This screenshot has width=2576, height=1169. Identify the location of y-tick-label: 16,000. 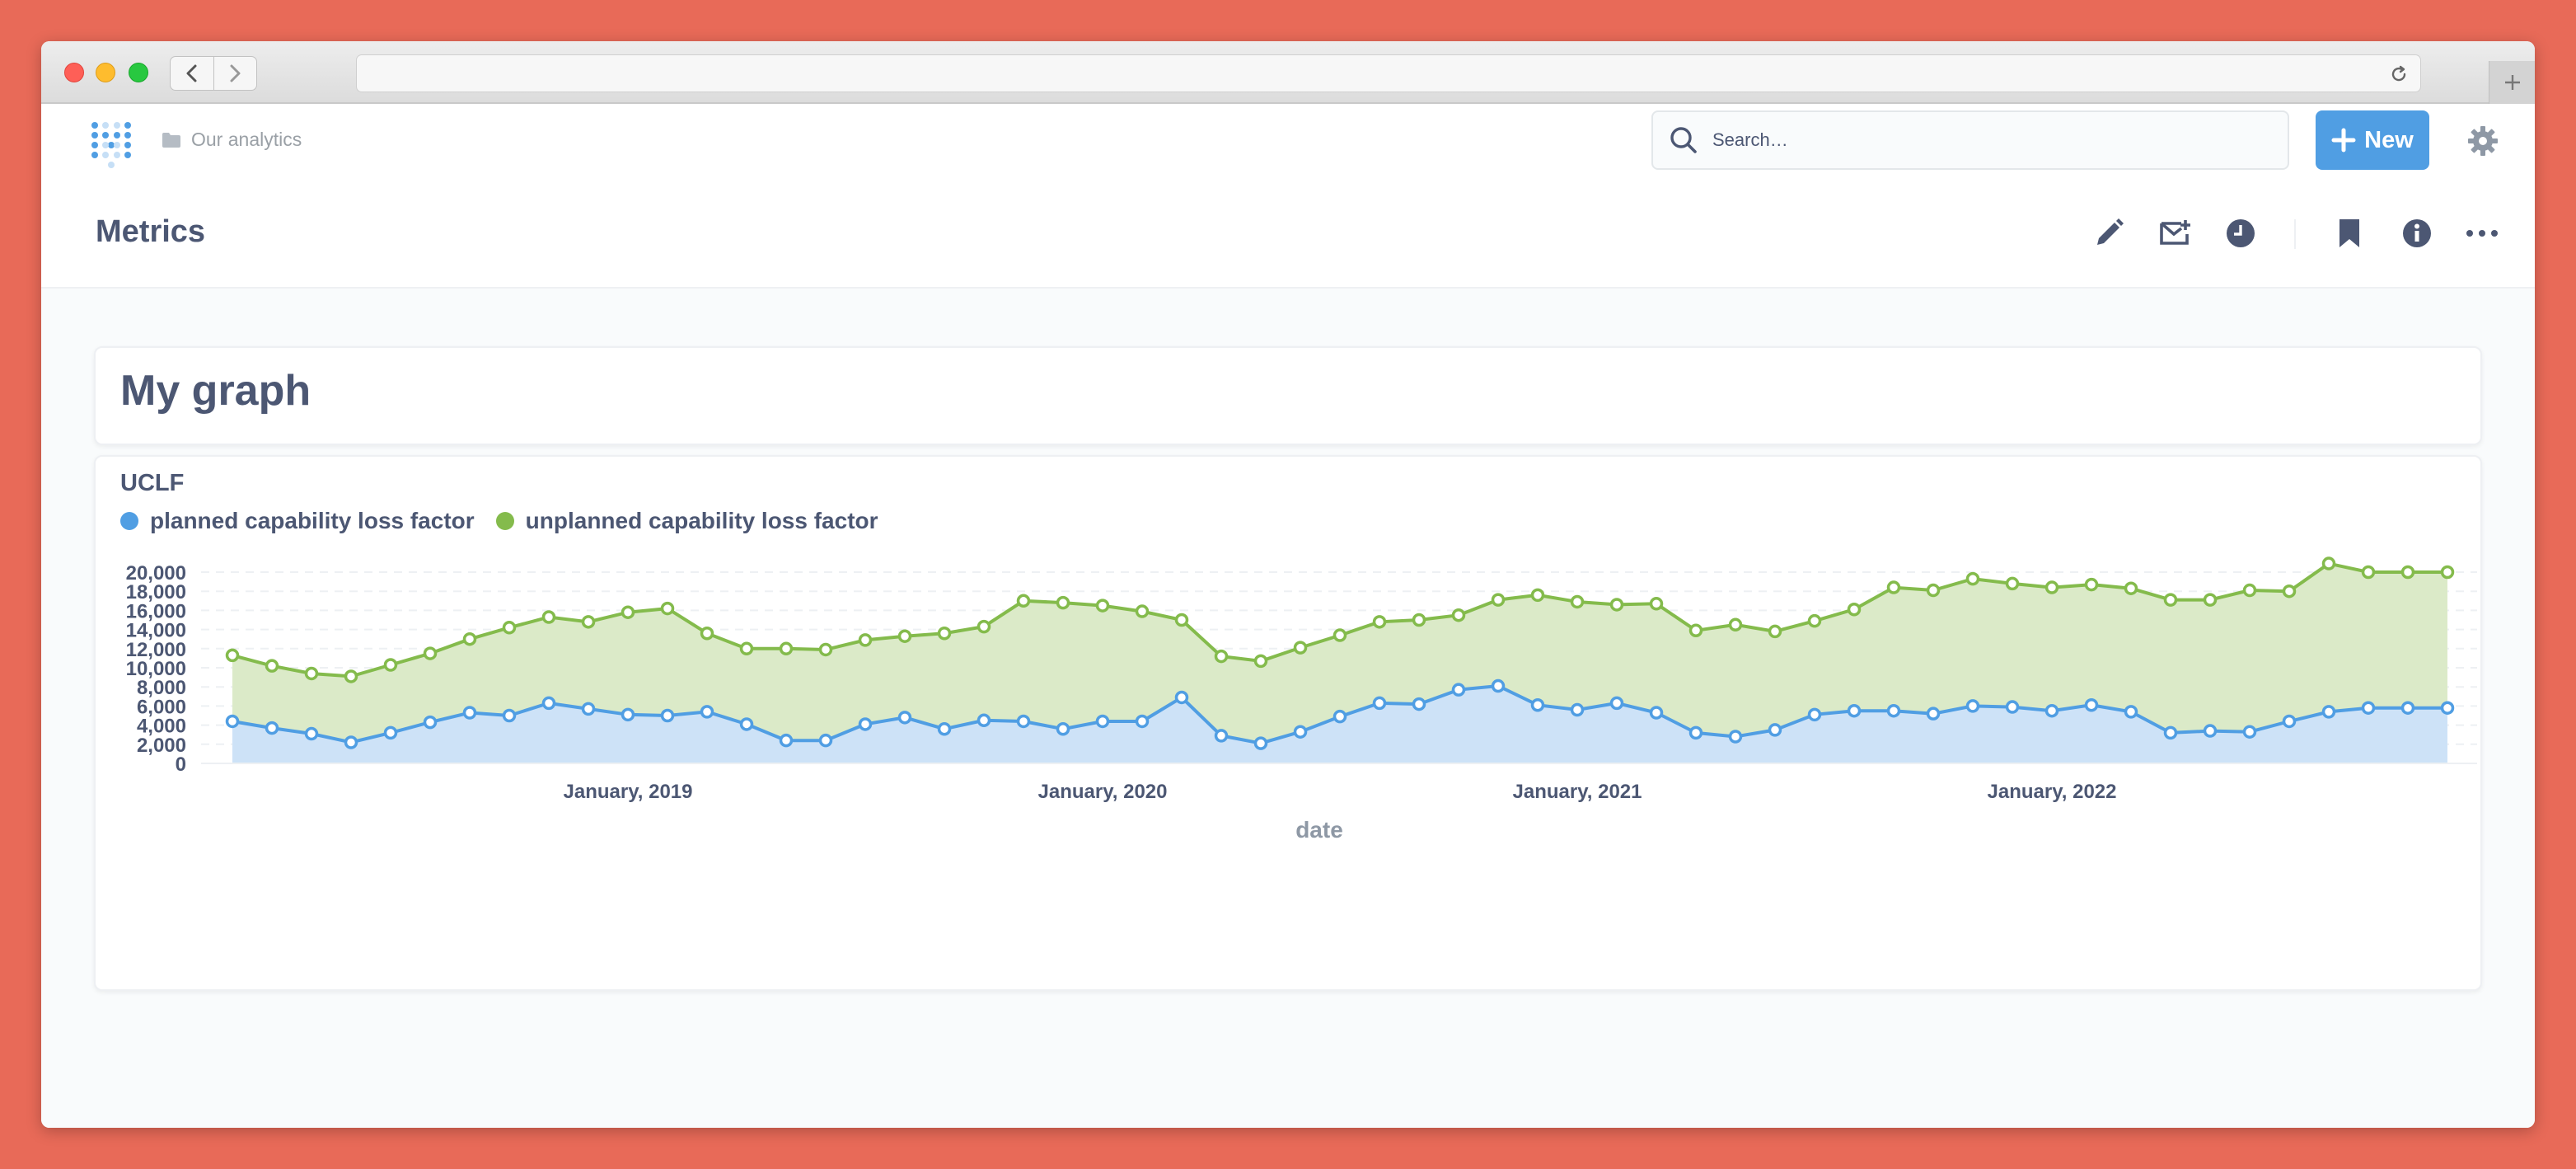
(156, 611).